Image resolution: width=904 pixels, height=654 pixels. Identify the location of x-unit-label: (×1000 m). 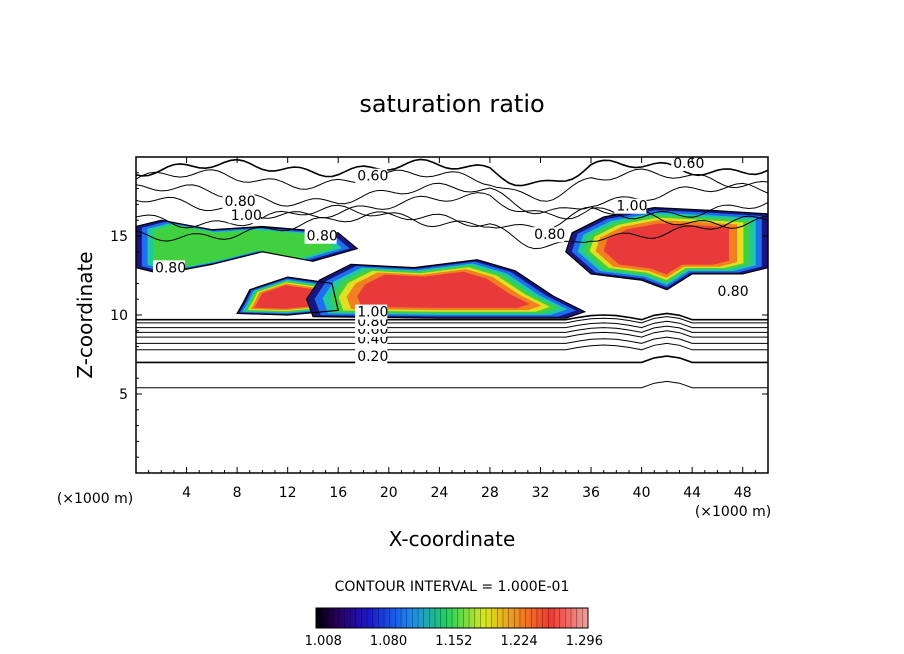
(733, 512).